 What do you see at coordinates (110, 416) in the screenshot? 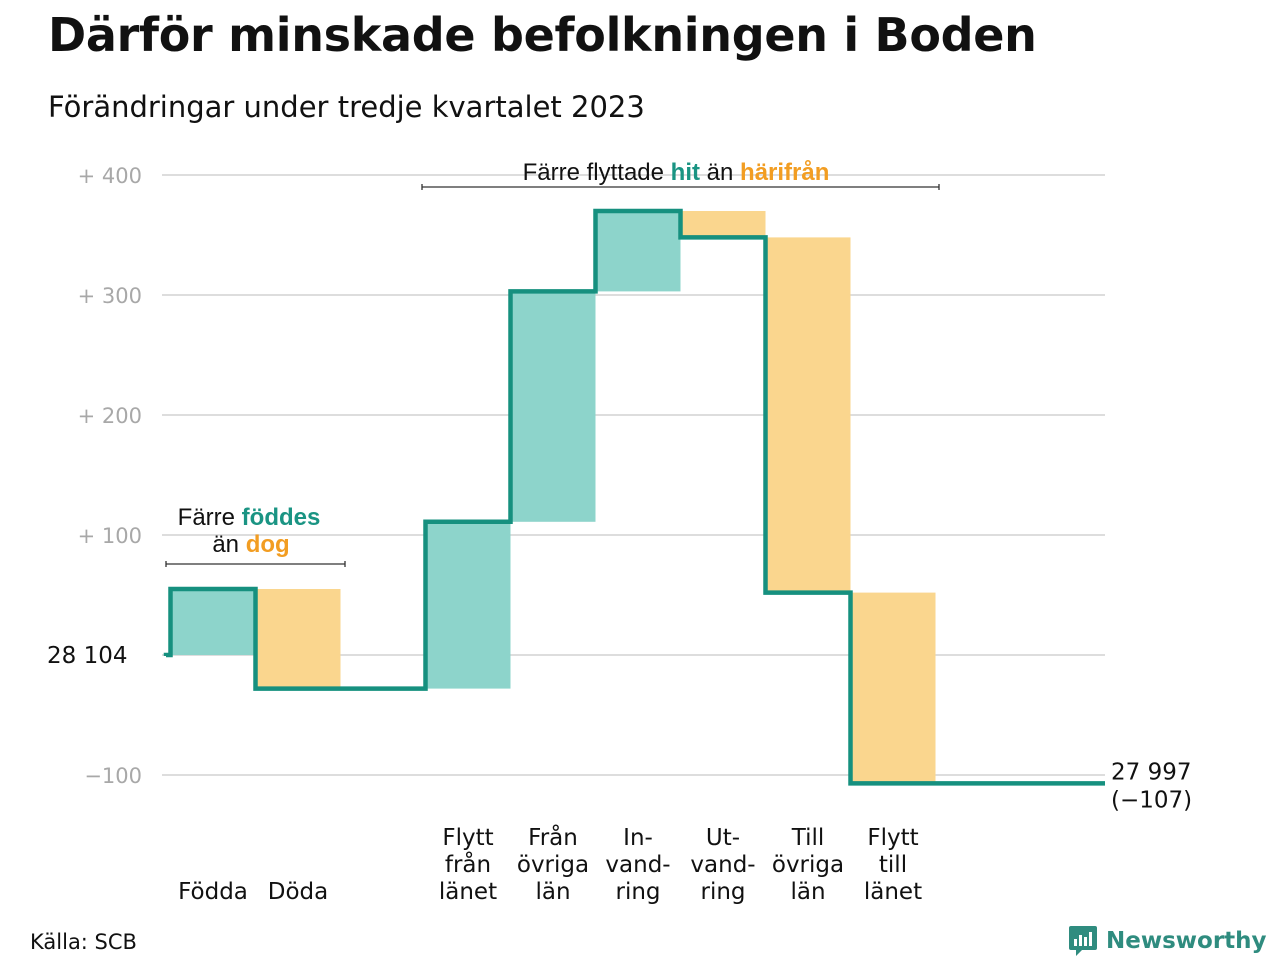
I see `y-tick-label: + 200` at bounding box center [110, 416].